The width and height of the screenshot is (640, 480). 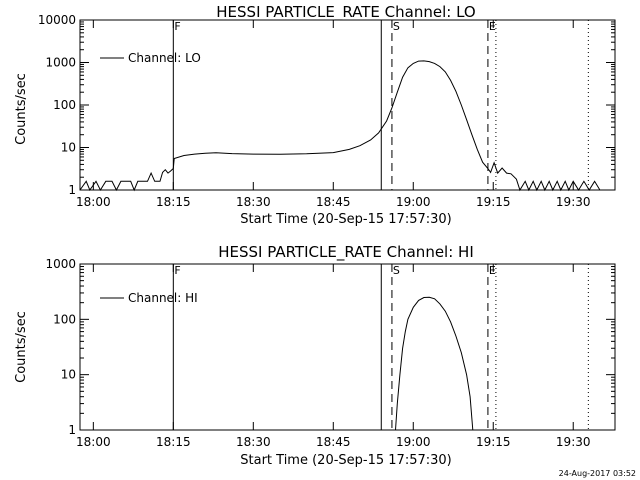 I want to click on data-series, so click(x=434, y=363).